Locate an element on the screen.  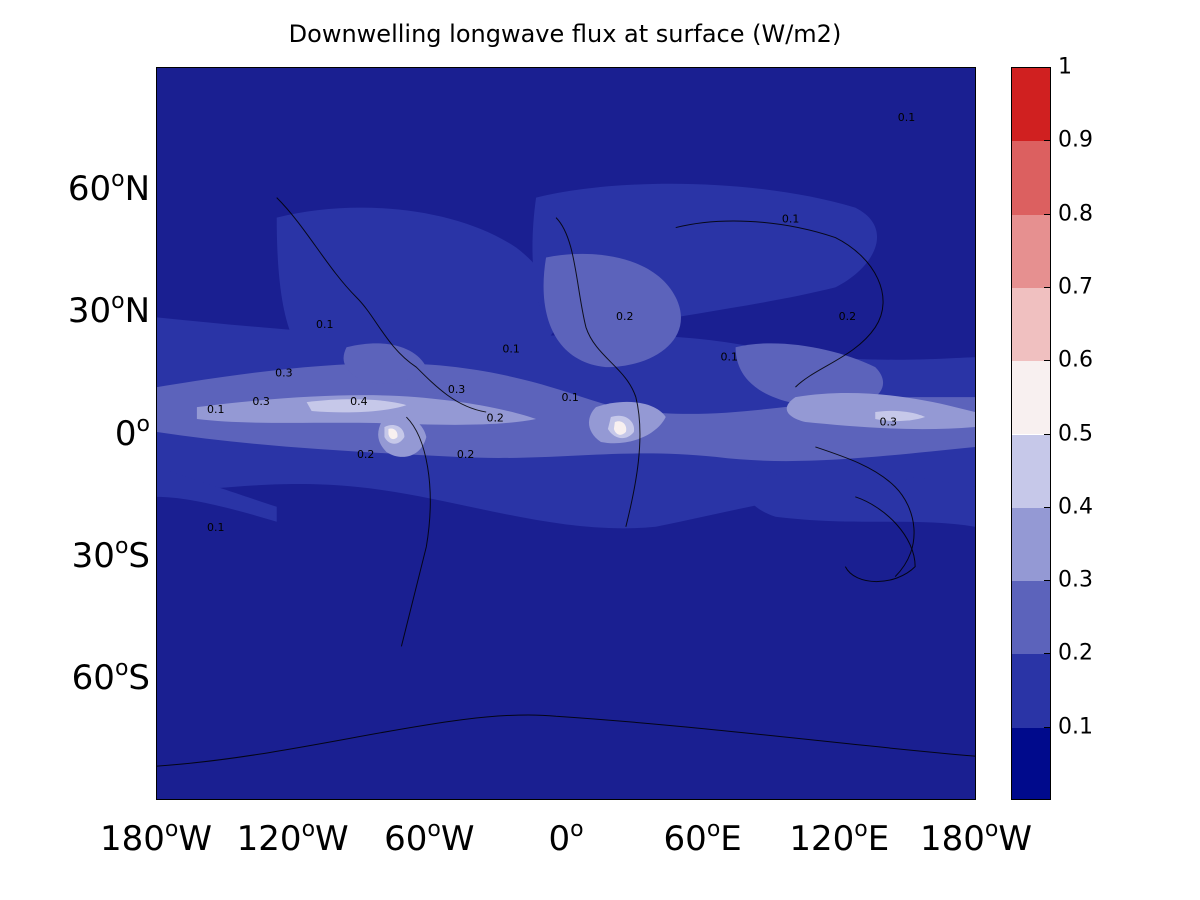
colorbar-tick-label: 0.3 is located at coordinates (1075, 580).